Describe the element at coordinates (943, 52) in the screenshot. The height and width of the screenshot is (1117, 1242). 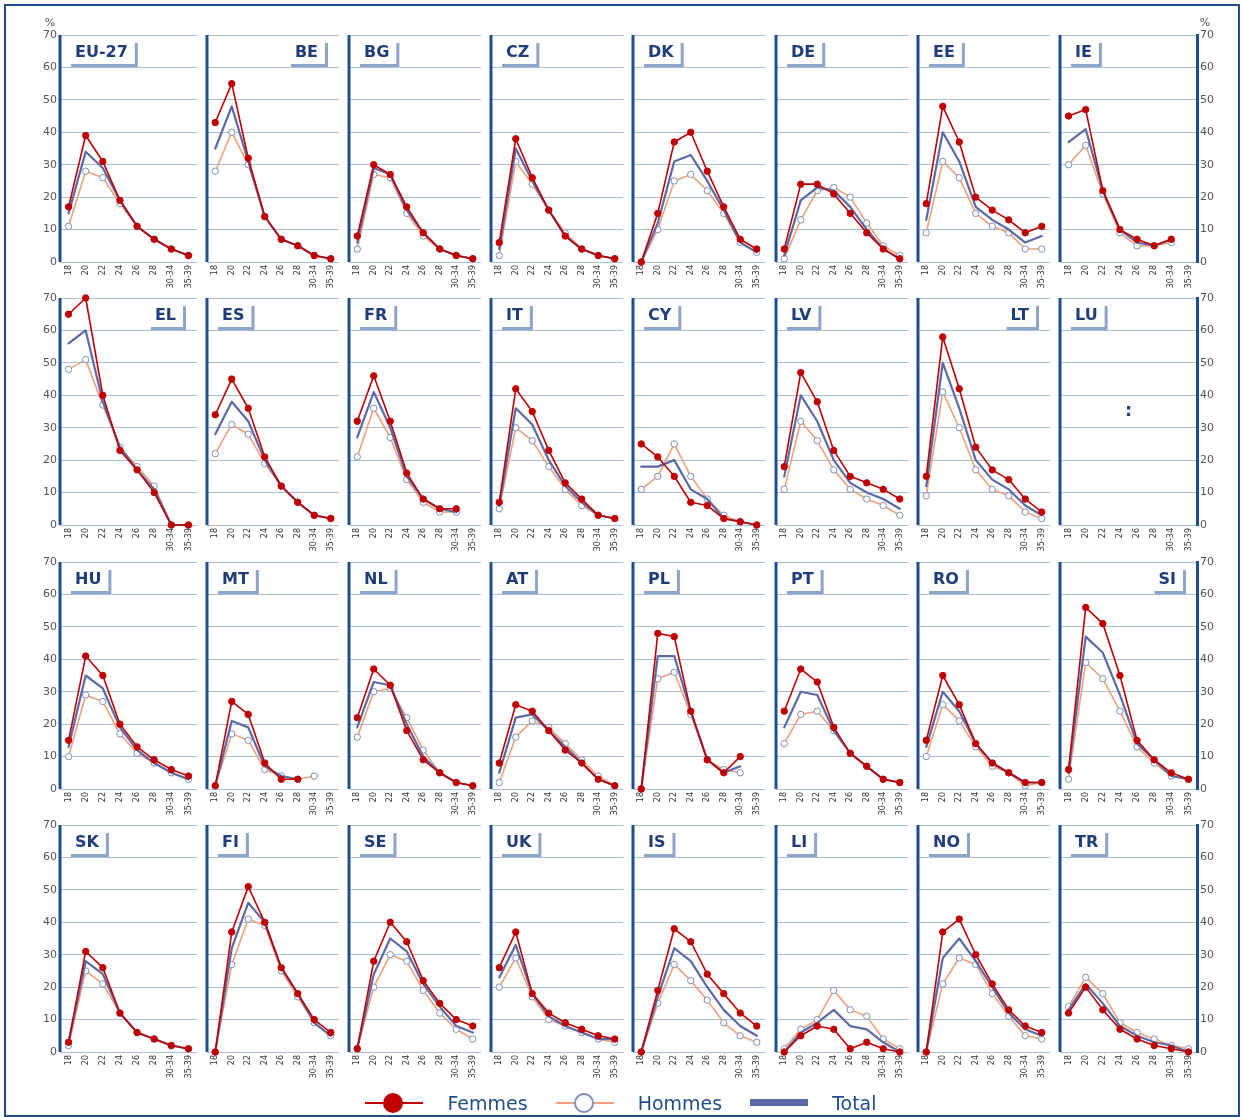
I see `text: EE` at that location.